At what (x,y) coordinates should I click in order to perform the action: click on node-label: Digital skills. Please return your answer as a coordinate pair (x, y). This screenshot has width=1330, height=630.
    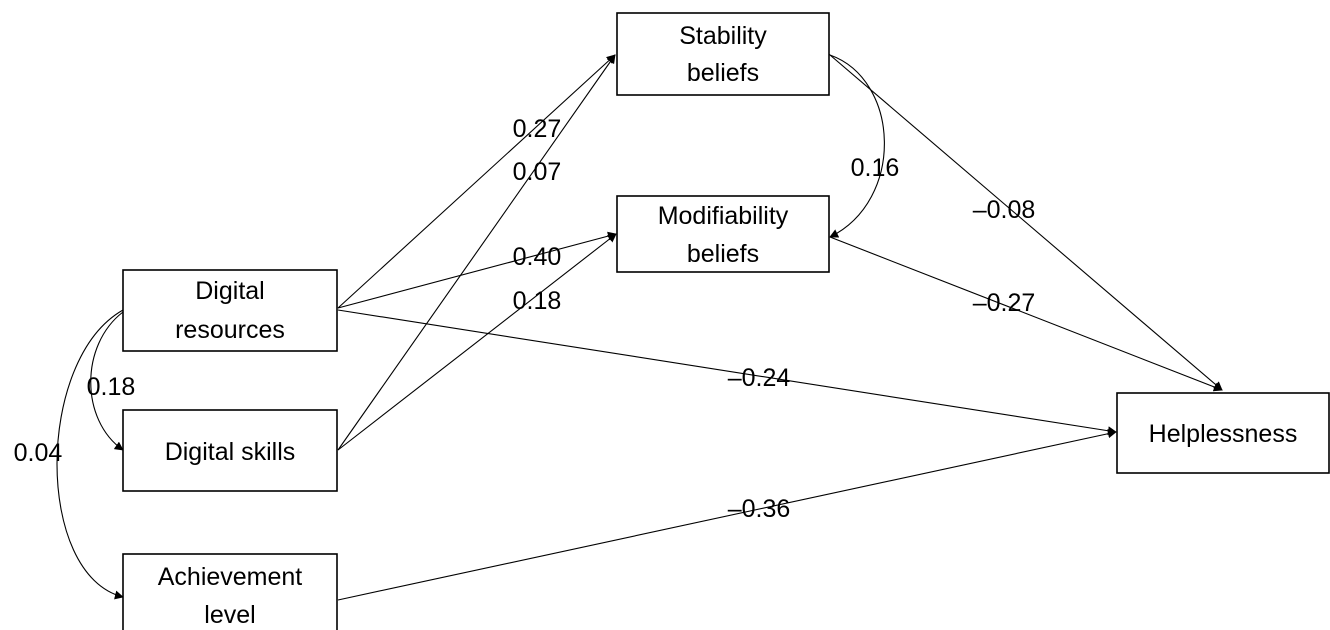
    Looking at the image, I should click on (230, 452).